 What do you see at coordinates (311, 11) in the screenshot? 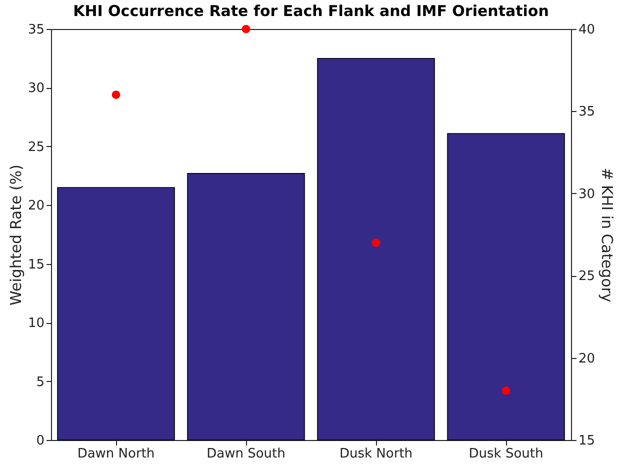
I see `chart-title: KHI Occurrence Rate for Each Flank and IMF Orientation` at bounding box center [311, 11].